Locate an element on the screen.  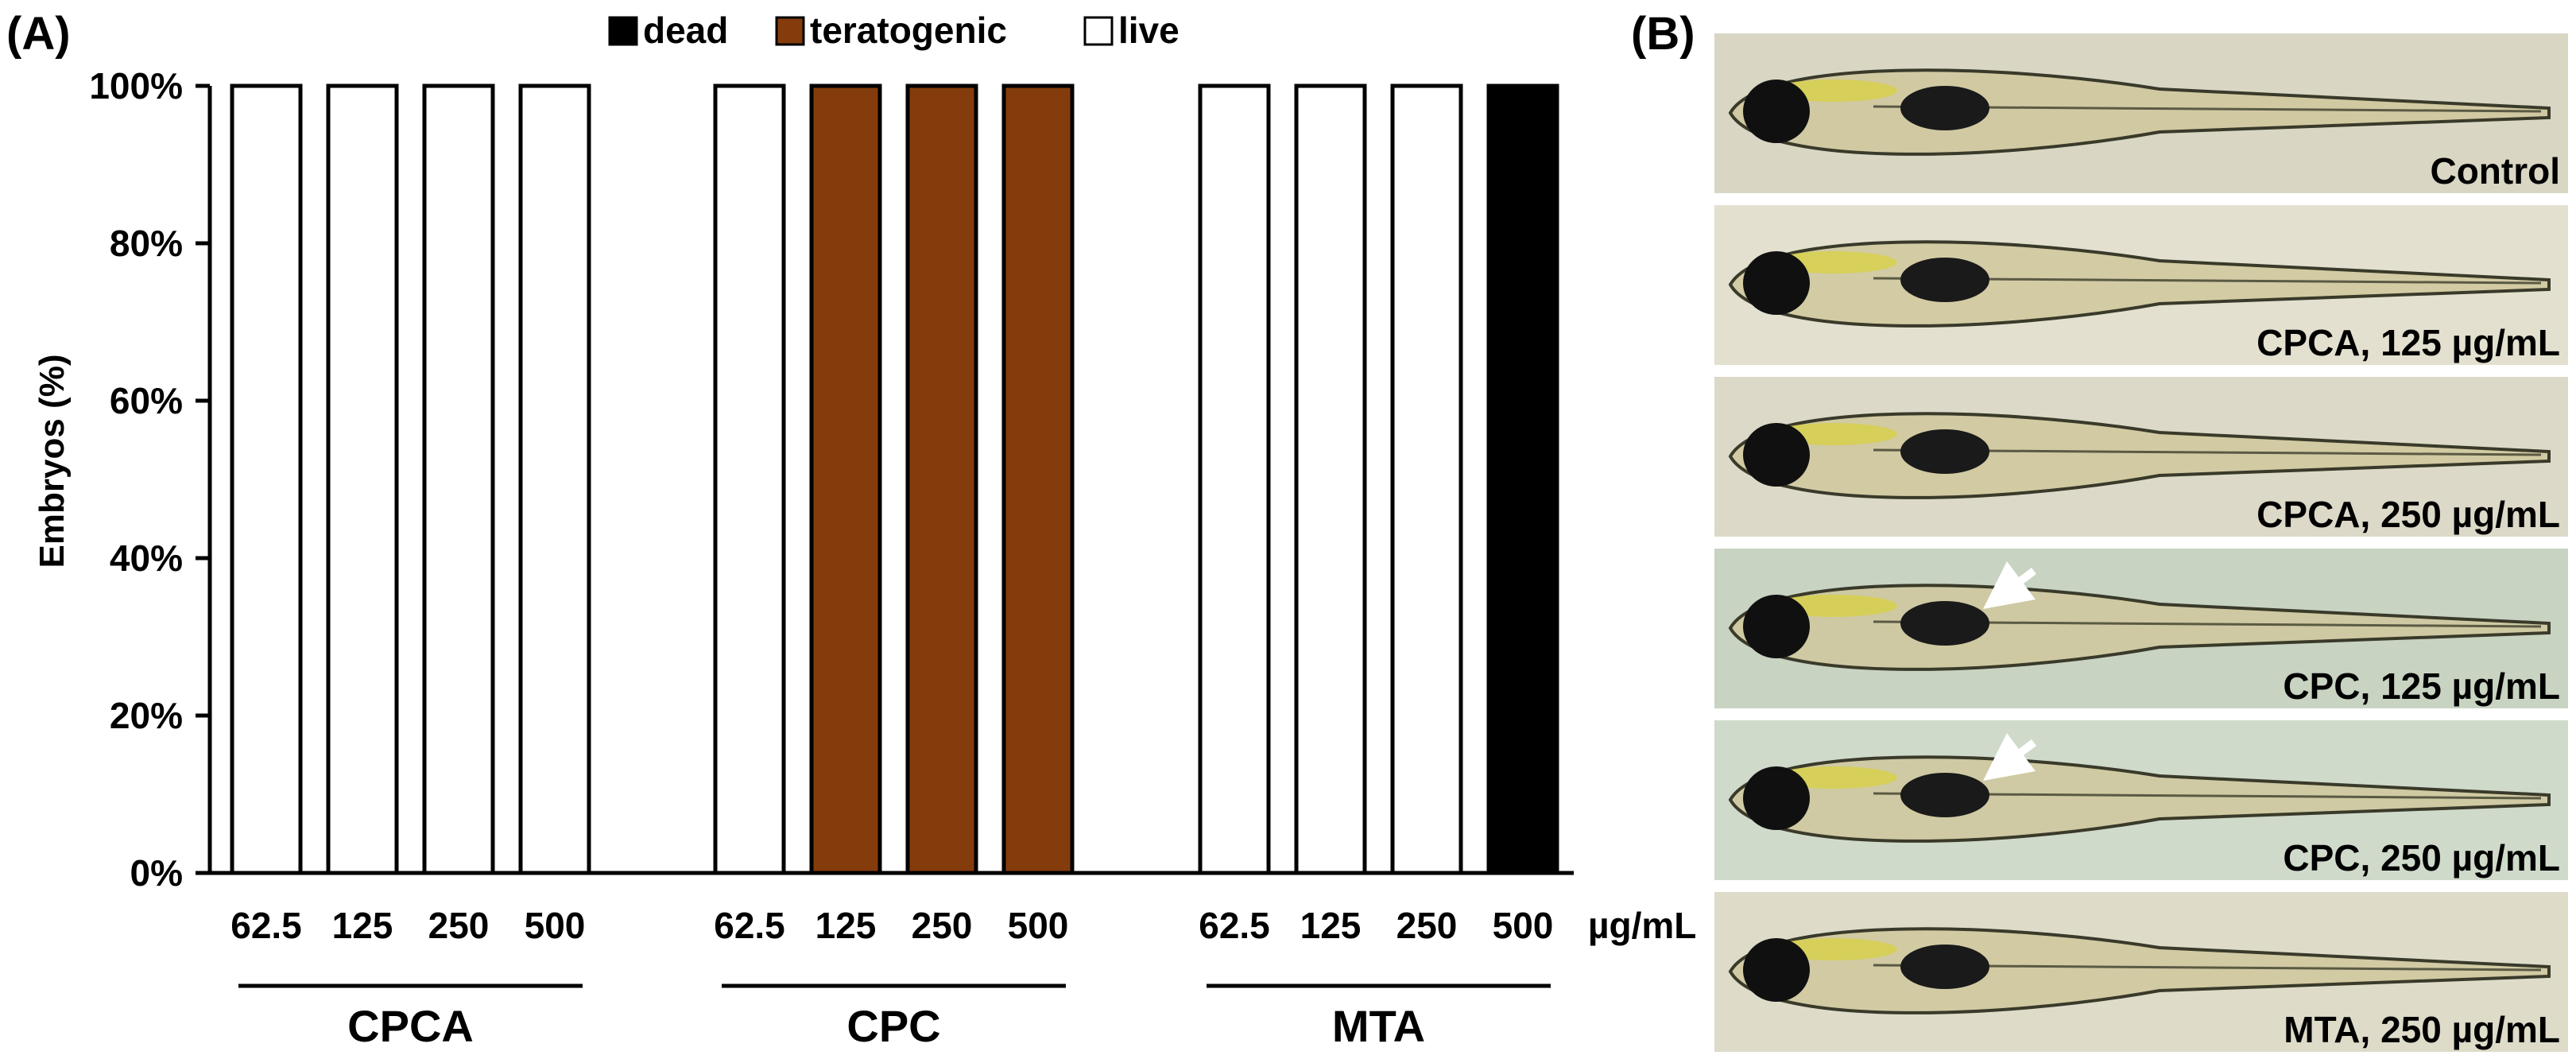
group-labels: CPCA CPC MTA is located at coordinates (894, 1017).